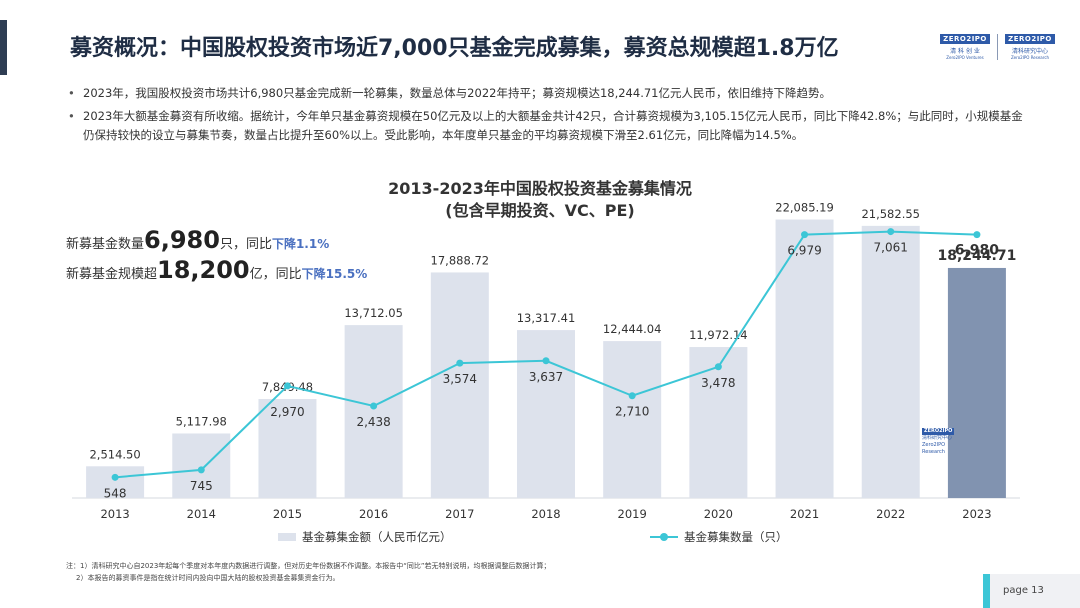  What do you see at coordinates (201, 486) in the screenshot?
I see `count-value-label: 745` at bounding box center [201, 486].